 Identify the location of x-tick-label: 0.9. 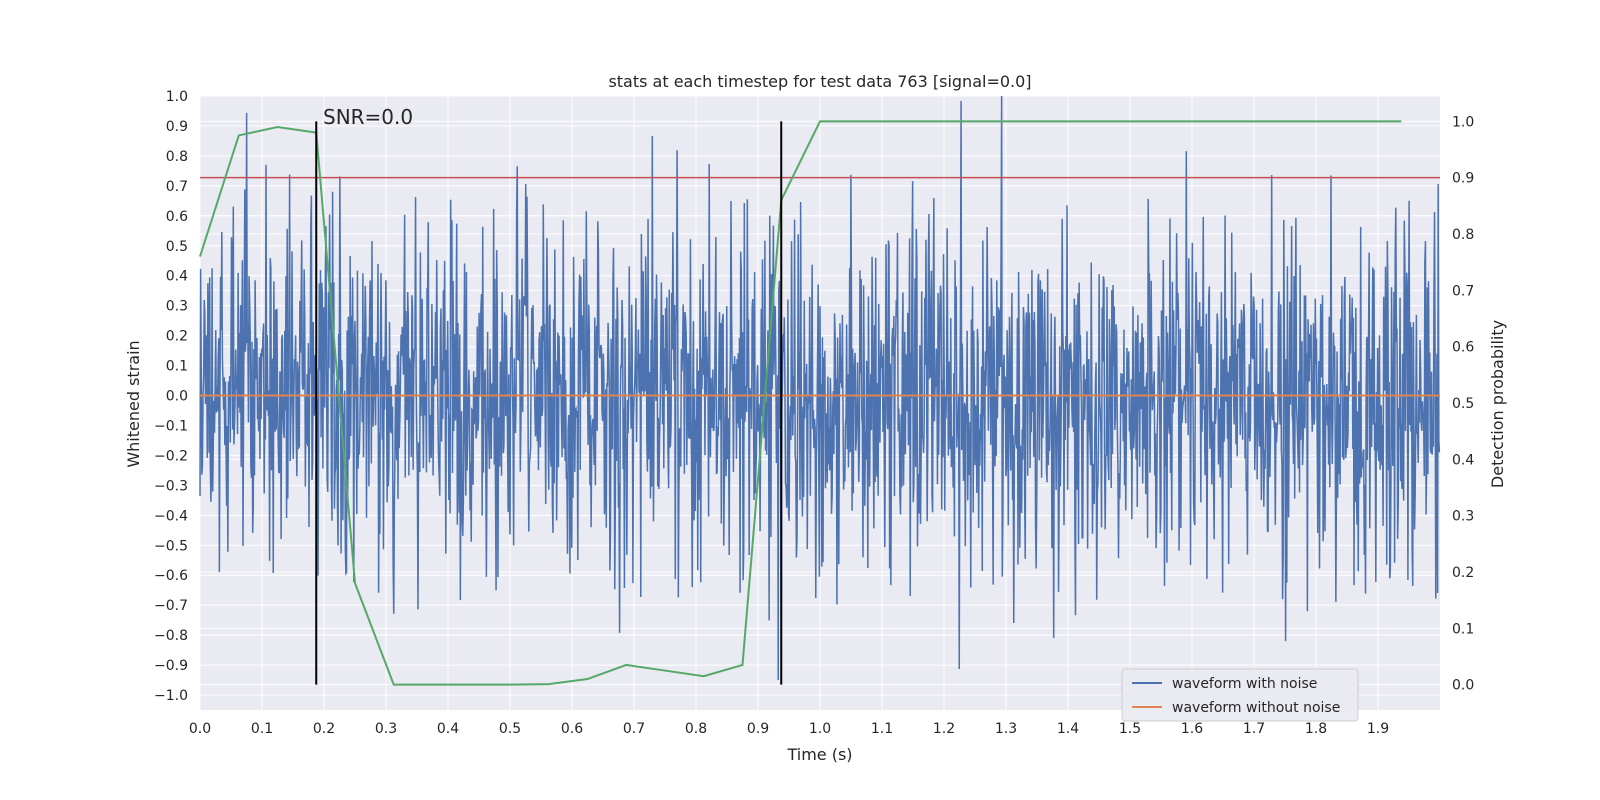
(758, 729).